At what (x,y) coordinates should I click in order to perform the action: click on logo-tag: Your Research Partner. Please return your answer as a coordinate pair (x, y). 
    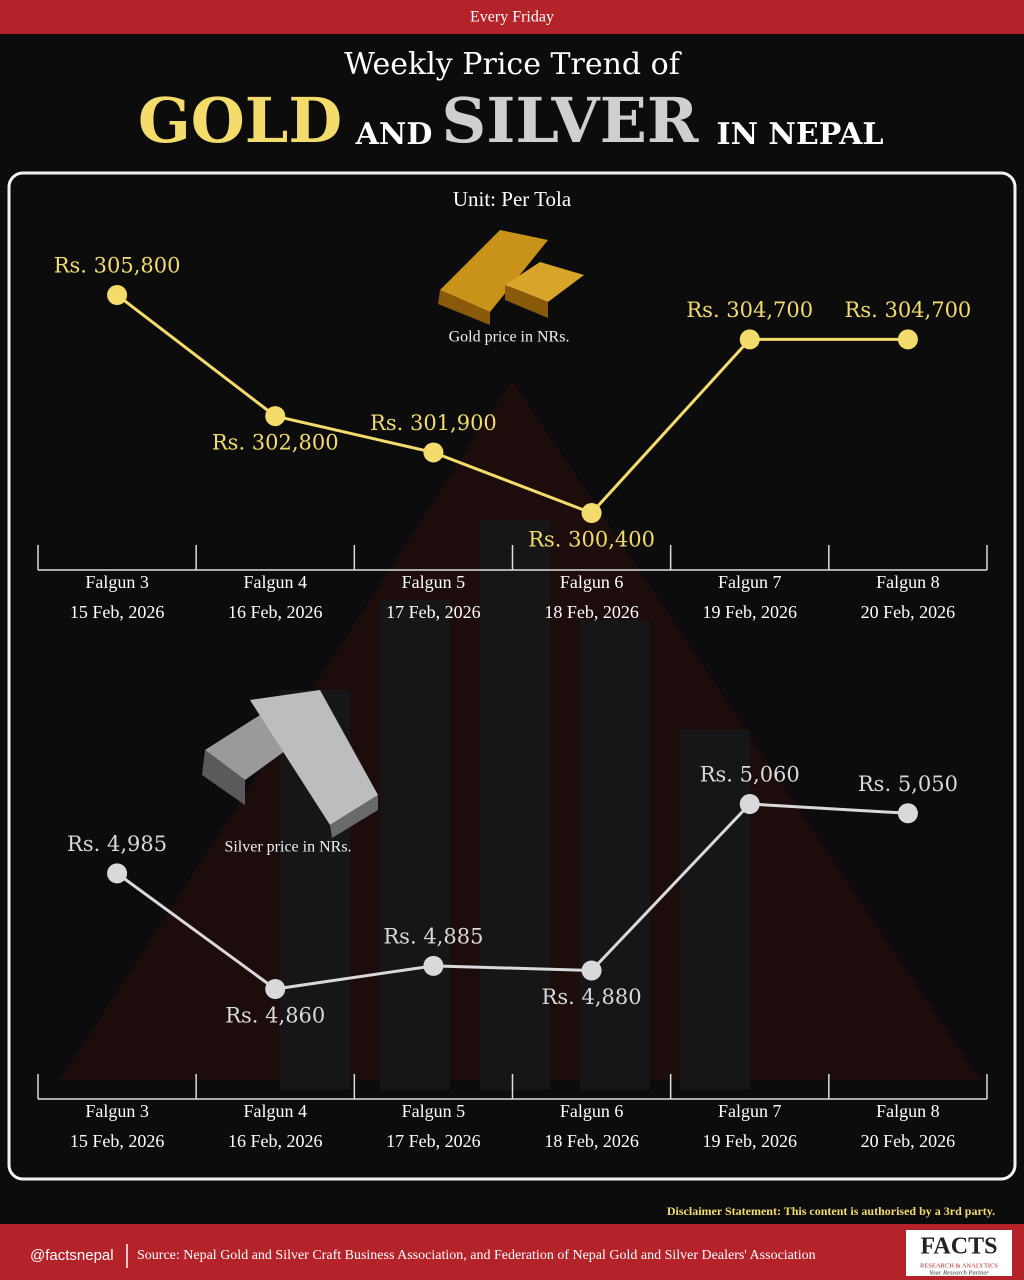
    Looking at the image, I should click on (959, 1272).